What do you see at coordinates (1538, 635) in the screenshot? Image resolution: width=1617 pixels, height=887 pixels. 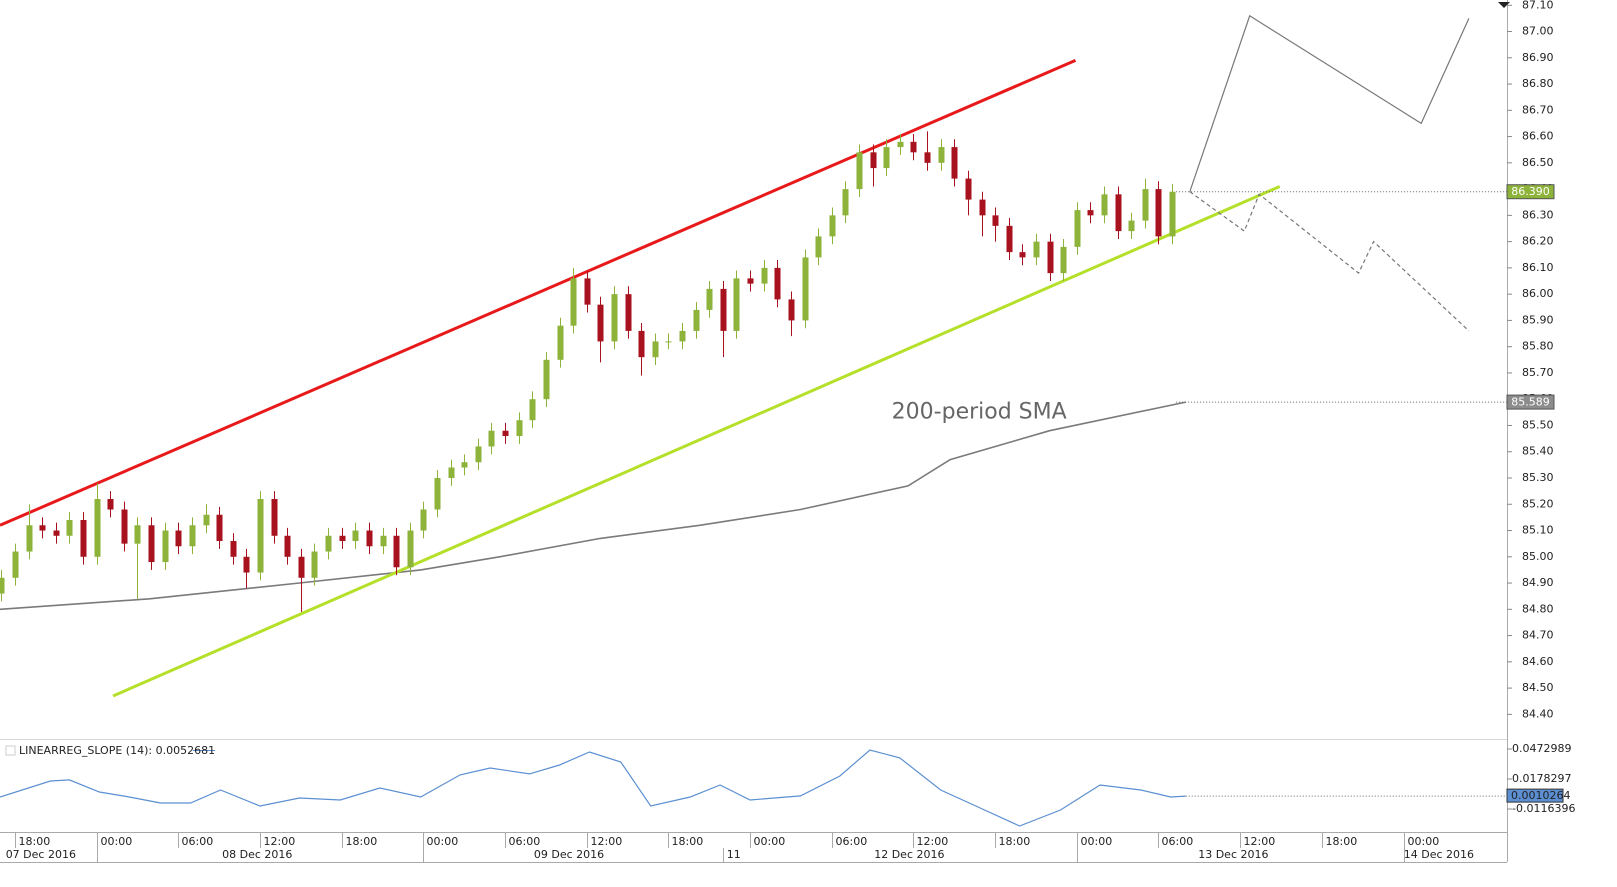 I see `y-tick-label: 84.70` at bounding box center [1538, 635].